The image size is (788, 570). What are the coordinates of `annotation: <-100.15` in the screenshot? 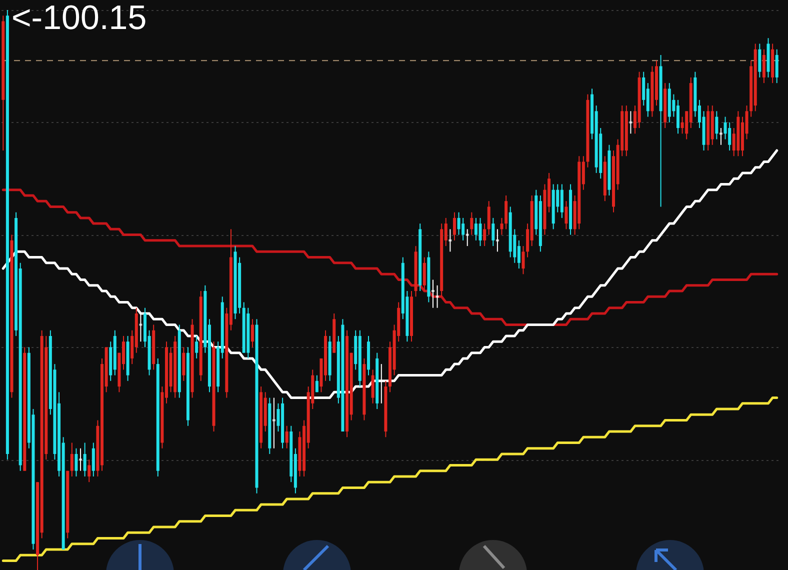 It's located at (79, 18).